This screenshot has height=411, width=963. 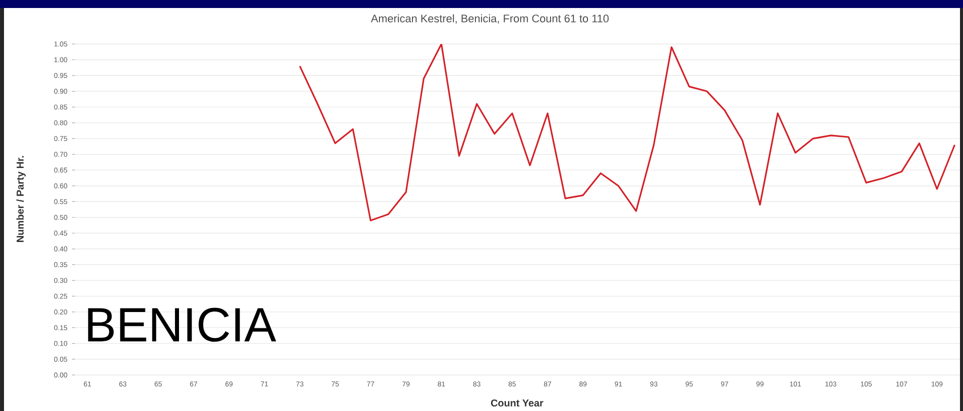 I want to click on y-axis-title: Number / Party Hr., so click(x=21, y=199).